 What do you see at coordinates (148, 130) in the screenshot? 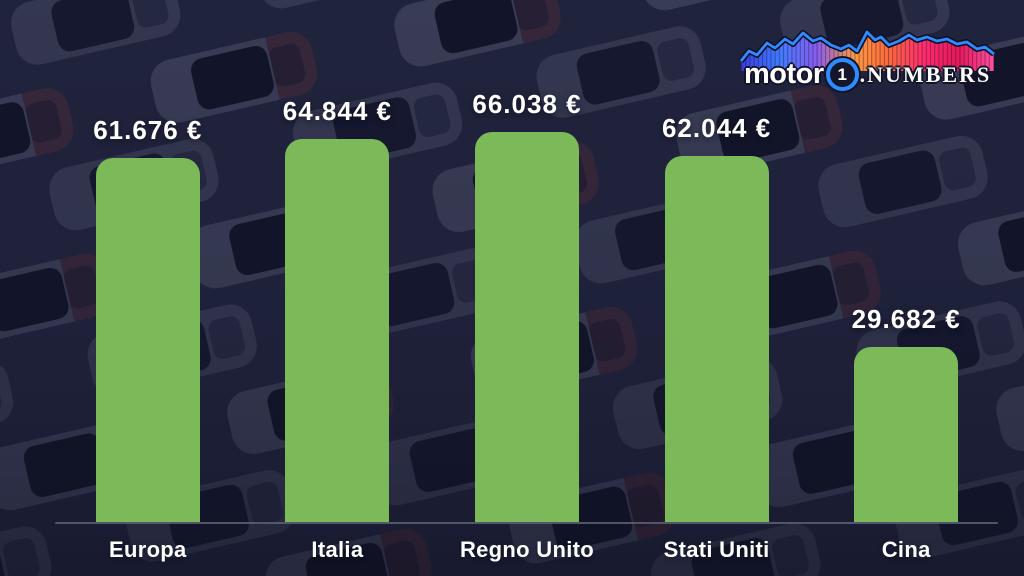
I see `bar-value-label: 61.676 €` at bounding box center [148, 130].